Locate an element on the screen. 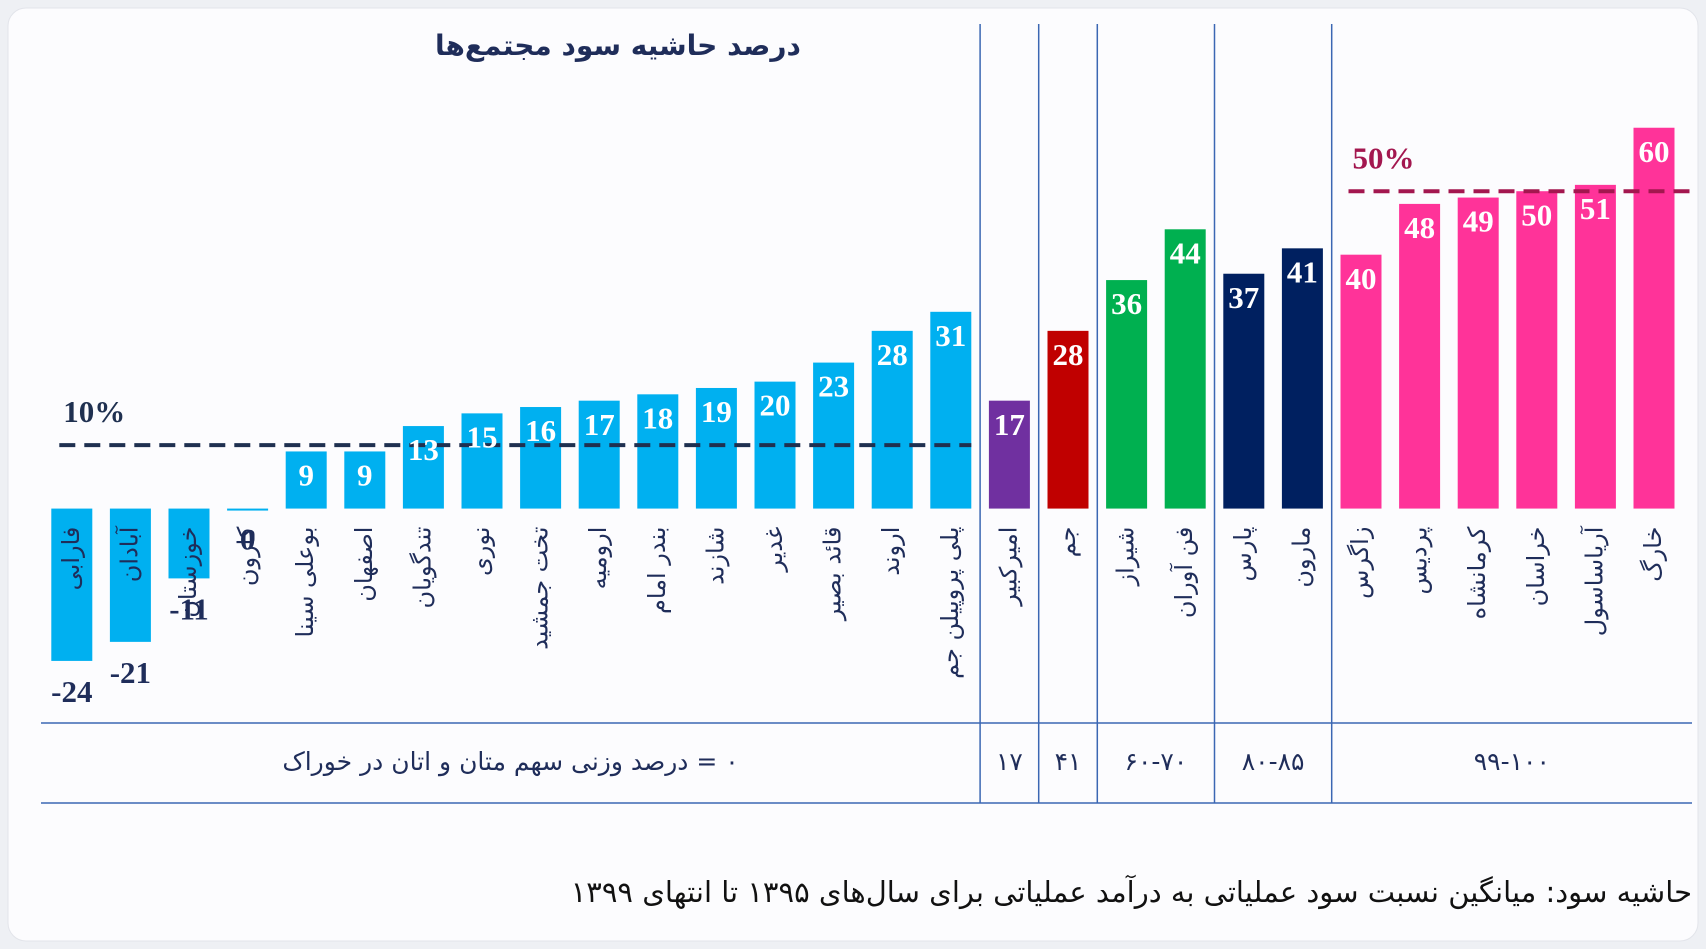 The height and width of the screenshot is (949, 1706). value-label: 40 is located at coordinates (1361, 278).